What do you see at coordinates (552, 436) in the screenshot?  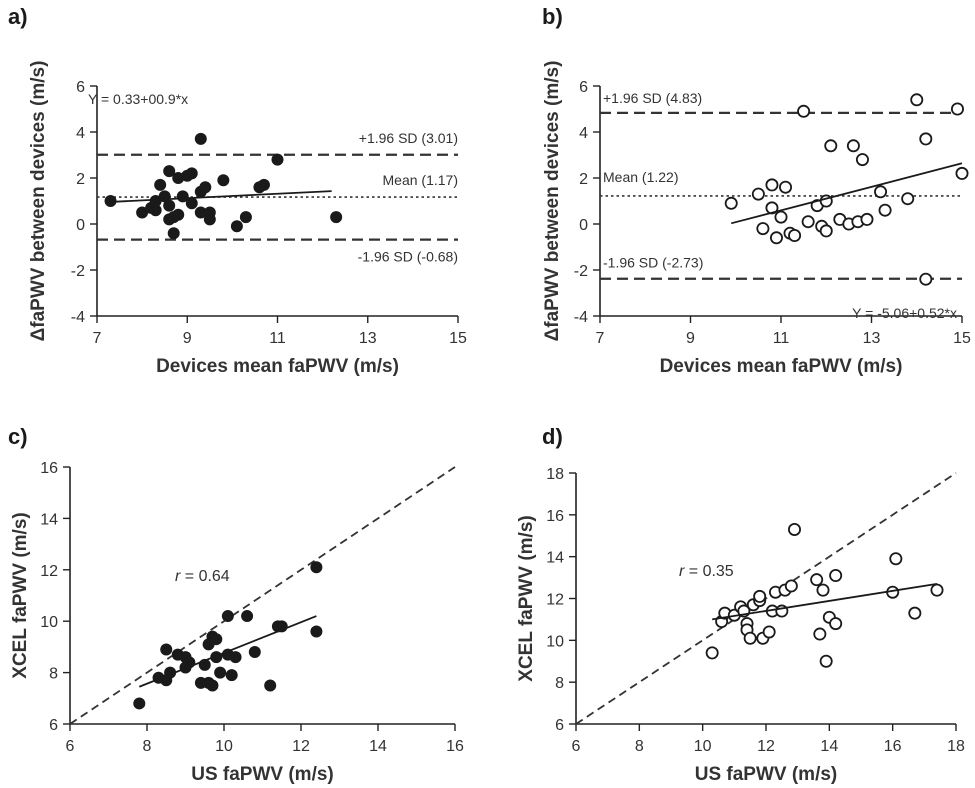 I see `panel-label: d)` at bounding box center [552, 436].